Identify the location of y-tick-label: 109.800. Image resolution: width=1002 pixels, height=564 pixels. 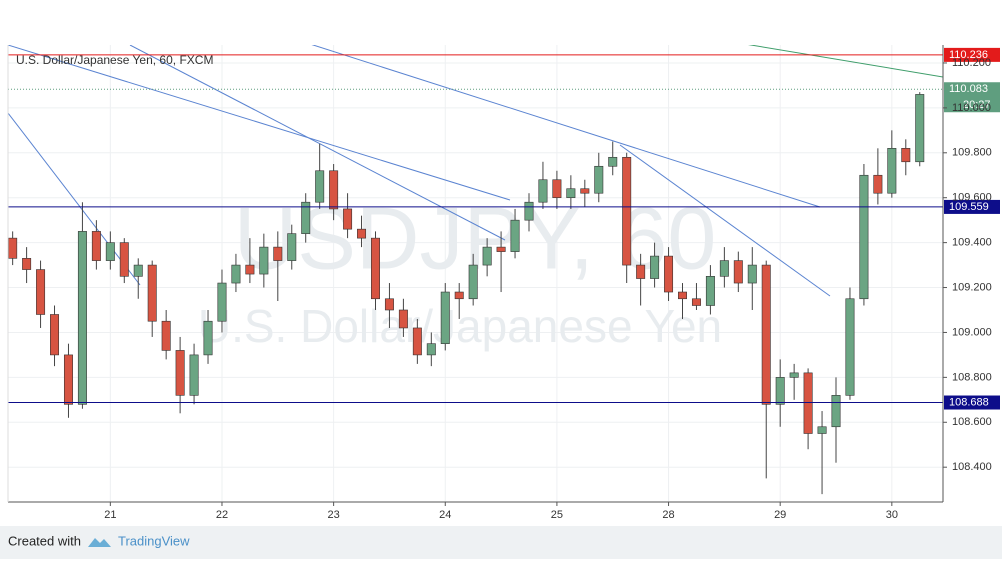
(972, 153).